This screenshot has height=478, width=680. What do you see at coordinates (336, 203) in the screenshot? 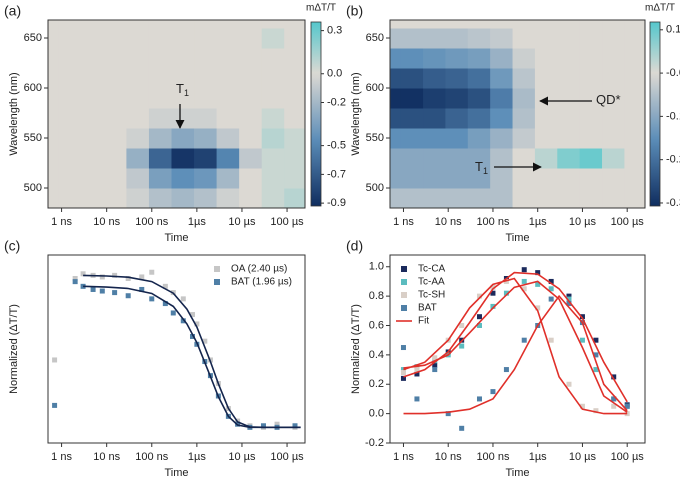
I see `colorbar-tick-label: -0.9` at bounding box center [336, 203].